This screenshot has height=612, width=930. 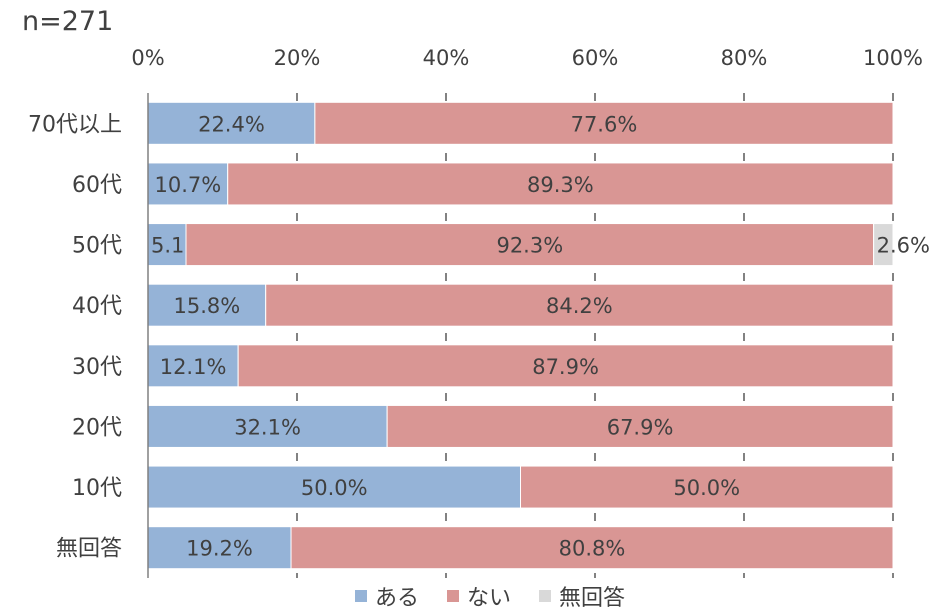 I want to click on data-label: 67.9%, so click(x=640, y=427).